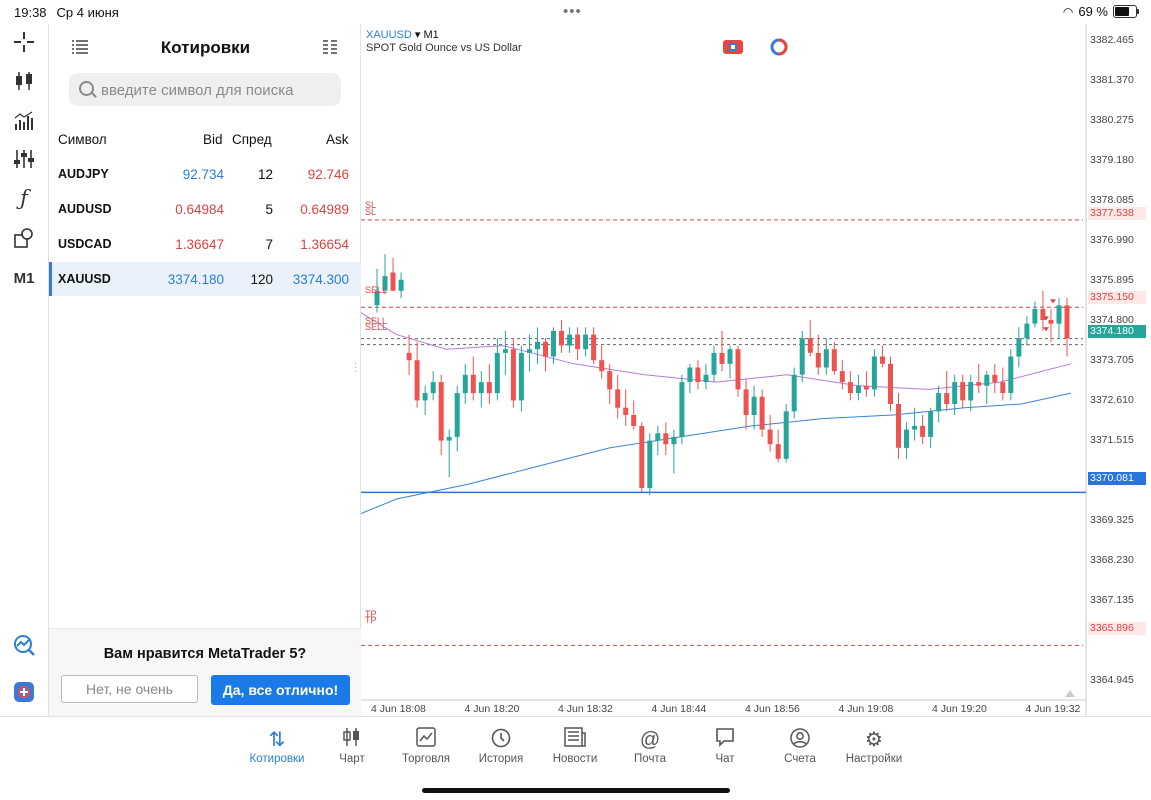  I want to click on table-row-selected: XAUUSD 3374.180 120 3374.300, so click(205, 279).